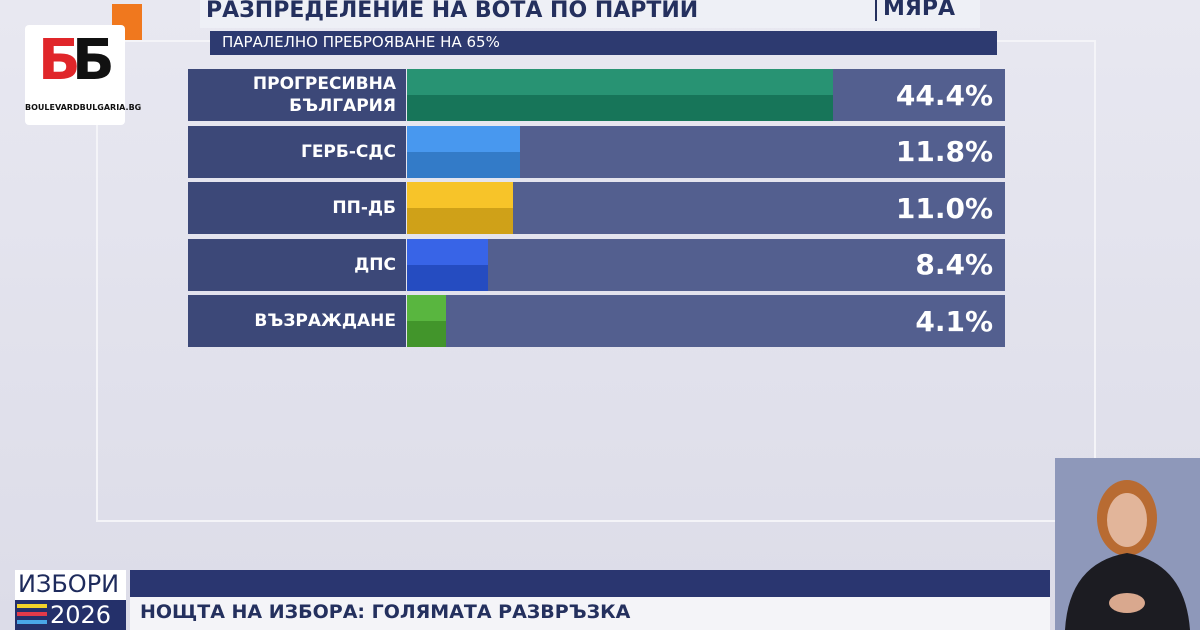  What do you see at coordinates (944, 151) in the screenshot?
I see `value-label: 11.8%` at bounding box center [944, 151].